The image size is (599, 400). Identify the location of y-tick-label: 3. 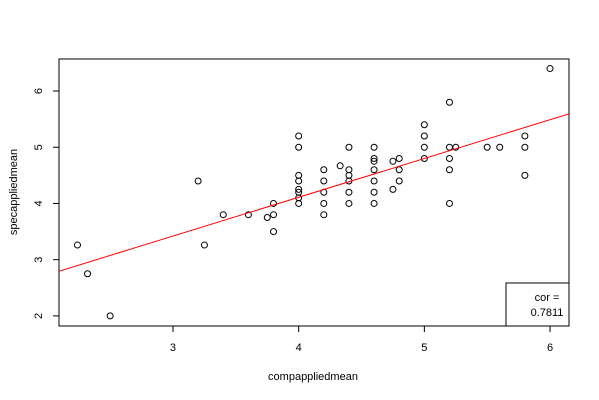
(39, 260).